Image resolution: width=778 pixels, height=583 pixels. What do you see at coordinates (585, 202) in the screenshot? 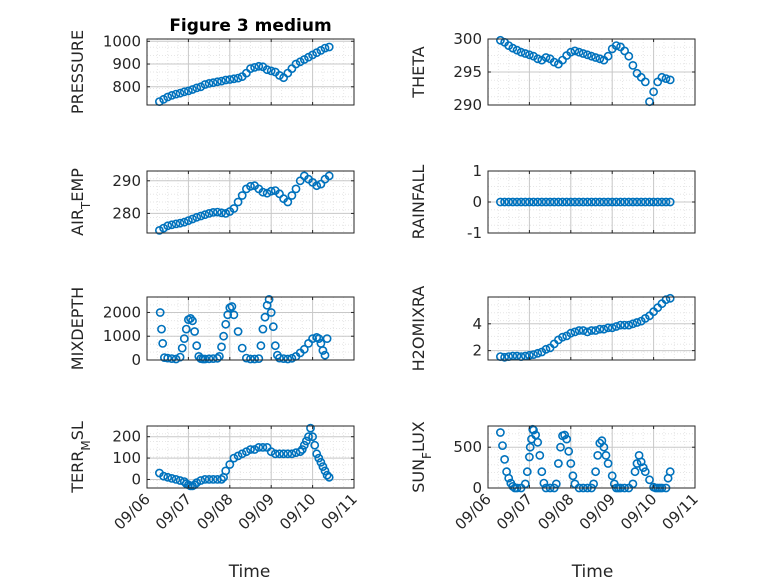
I see `series-rainfall` at bounding box center [585, 202].